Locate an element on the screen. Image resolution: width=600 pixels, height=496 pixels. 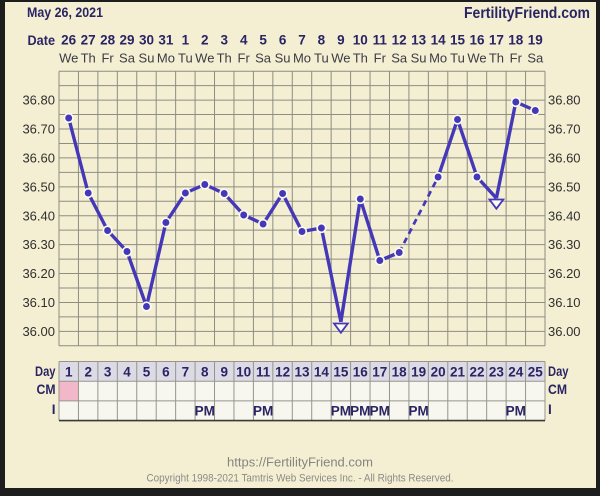
svg-text: FertilityFriend.com is located at coordinates (527, 13).